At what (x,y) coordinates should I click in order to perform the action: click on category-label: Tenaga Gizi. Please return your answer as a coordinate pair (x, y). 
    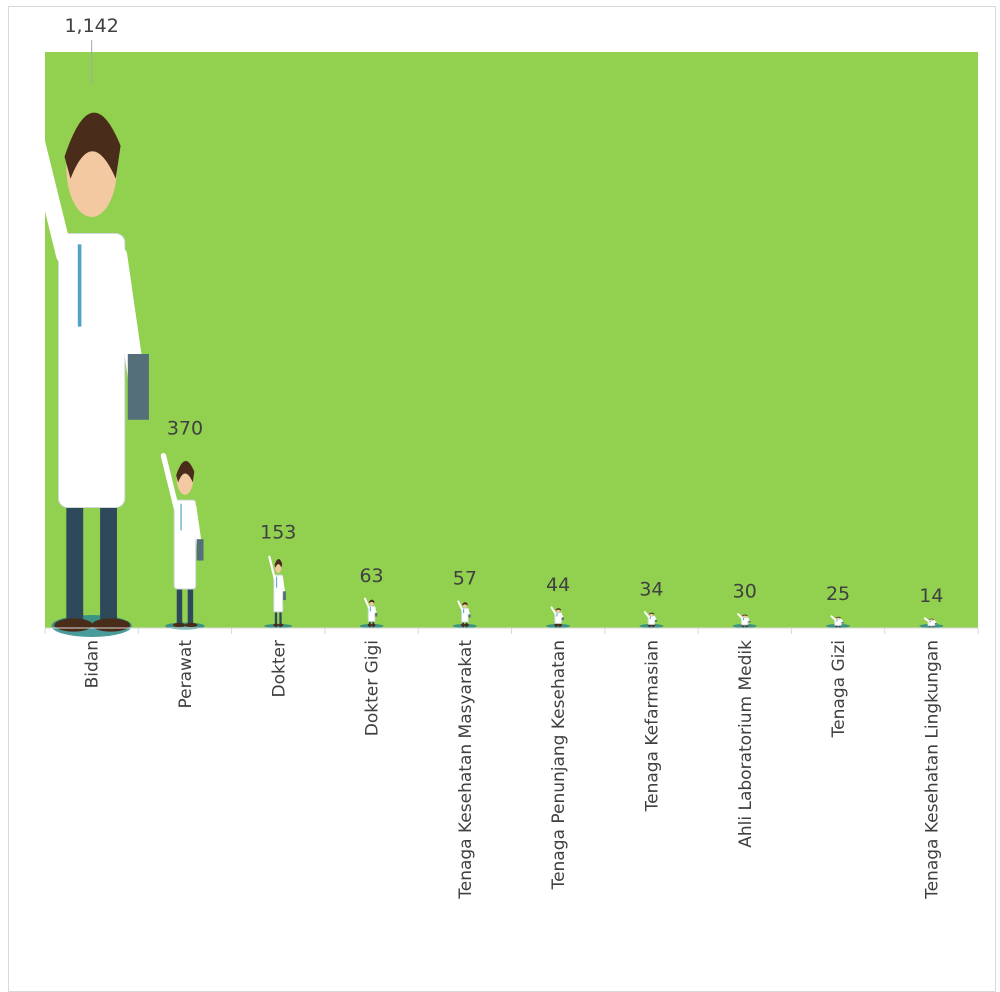
    Looking at the image, I should click on (839, 689).